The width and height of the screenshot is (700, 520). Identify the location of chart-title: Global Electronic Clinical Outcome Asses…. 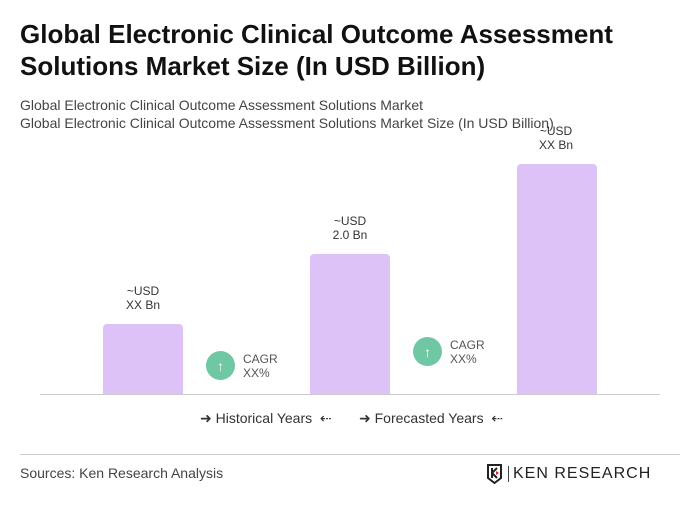
(316, 50).